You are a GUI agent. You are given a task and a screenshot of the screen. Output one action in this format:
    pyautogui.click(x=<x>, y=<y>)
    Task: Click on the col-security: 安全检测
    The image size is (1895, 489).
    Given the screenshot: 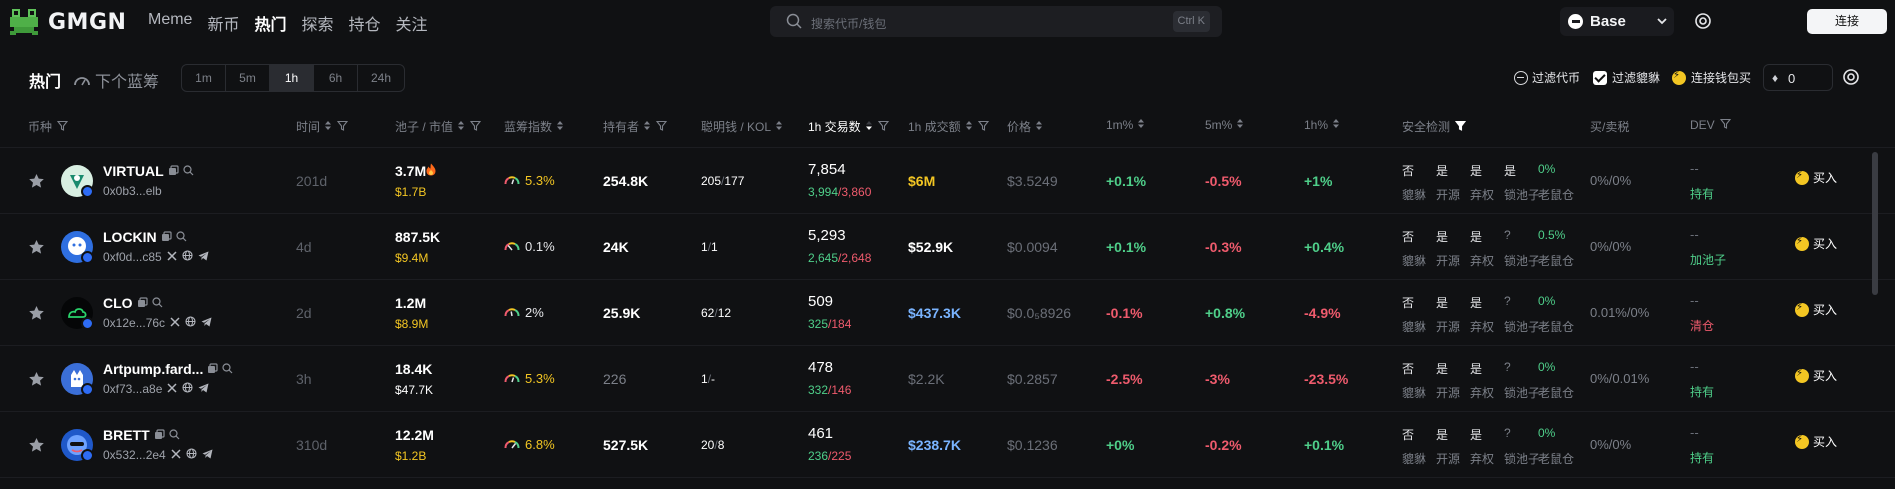 What is the action you would take?
    pyautogui.click(x=1434, y=126)
    